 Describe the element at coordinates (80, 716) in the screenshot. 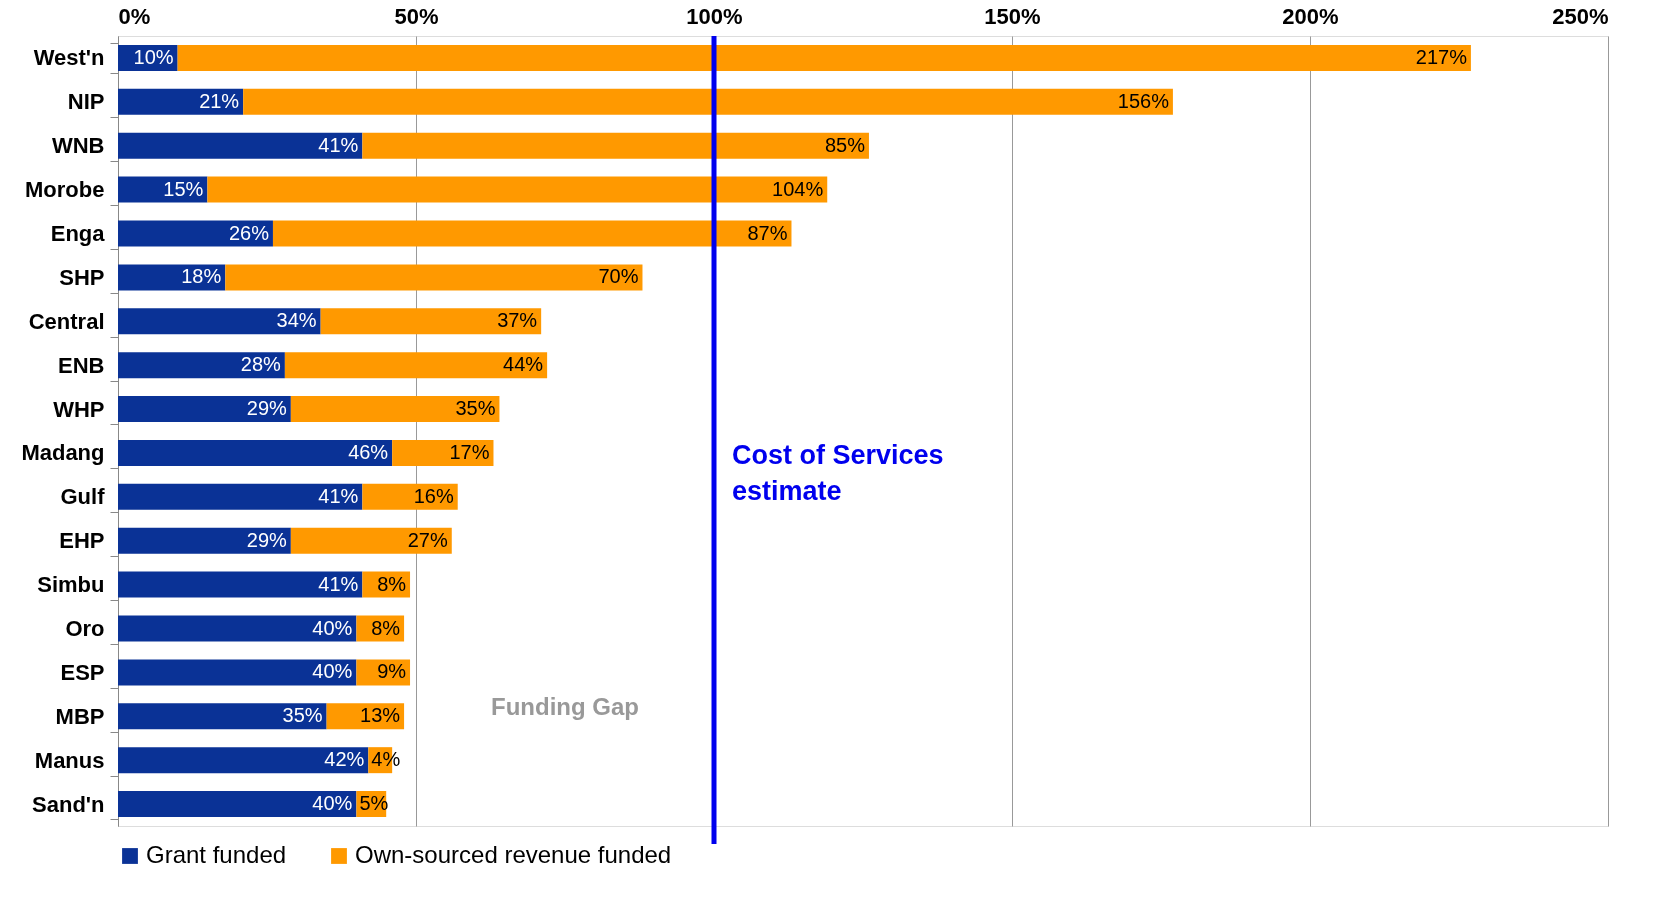

I see `y-tick-label: MBP` at that location.